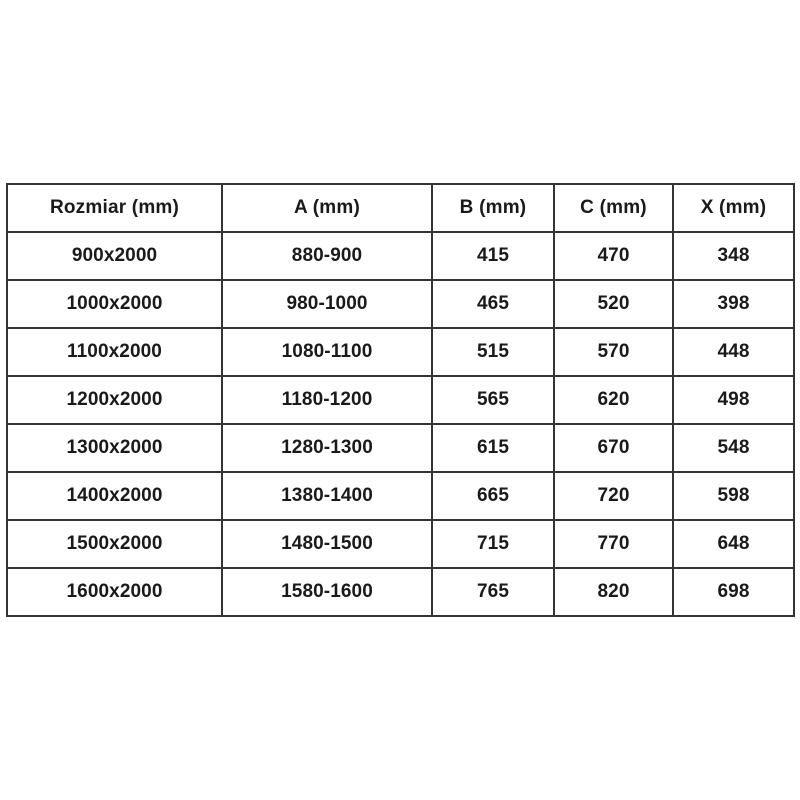  Describe the element at coordinates (493, 208) in the screenshot. I see `column-header-b: B (mm)` at that location.